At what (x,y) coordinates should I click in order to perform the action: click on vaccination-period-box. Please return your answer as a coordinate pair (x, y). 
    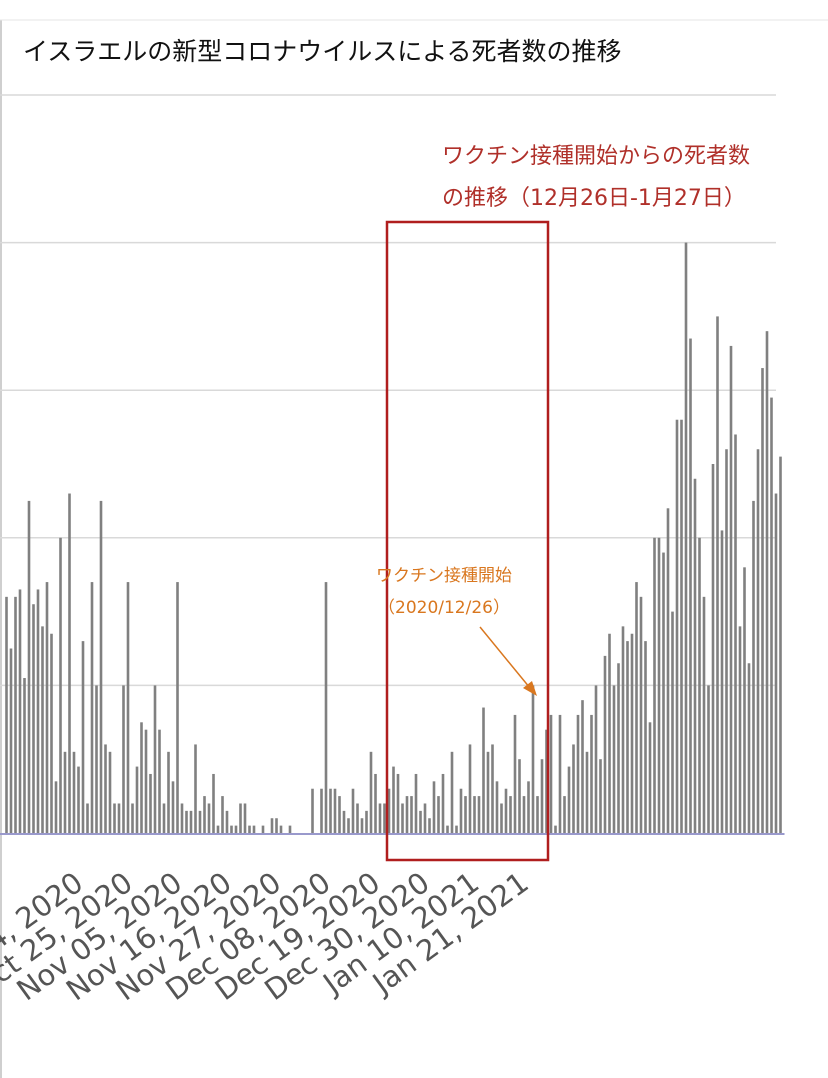
    Looking at the image, I should click on (467, 541).